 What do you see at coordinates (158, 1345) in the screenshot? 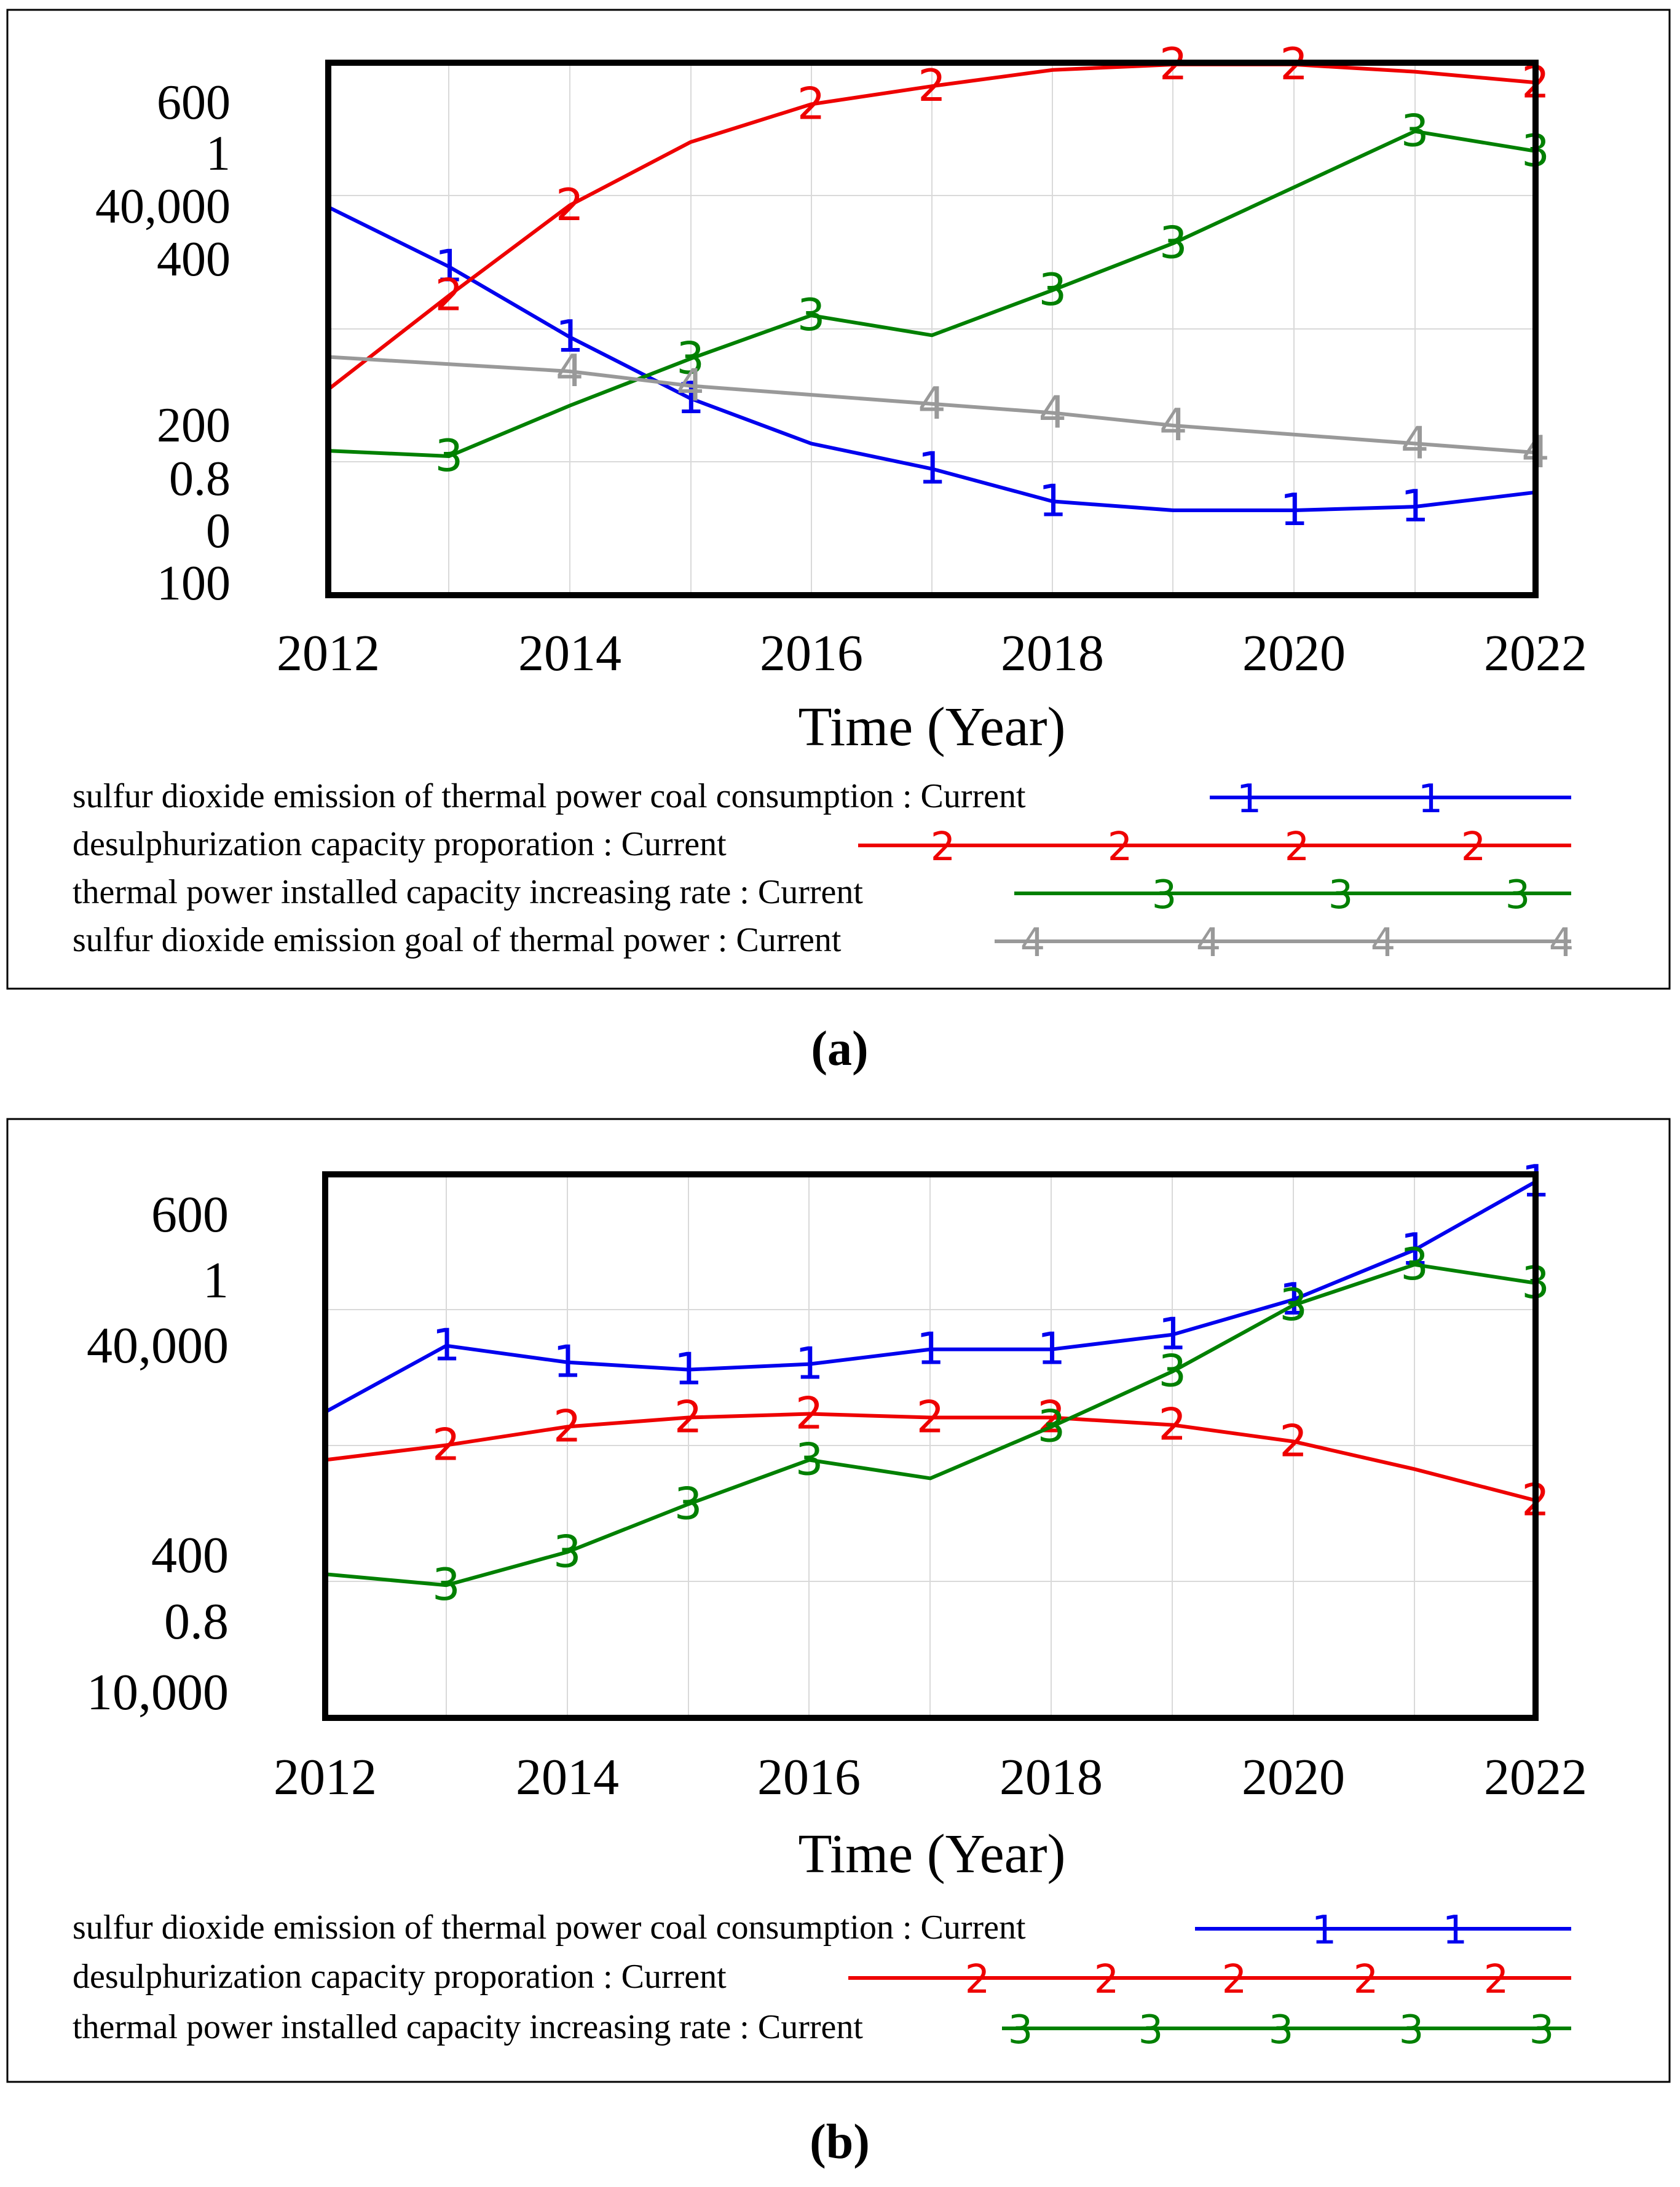
I see `panel-b-ytick-2: 40,000` at bounding box center [158, 1345].